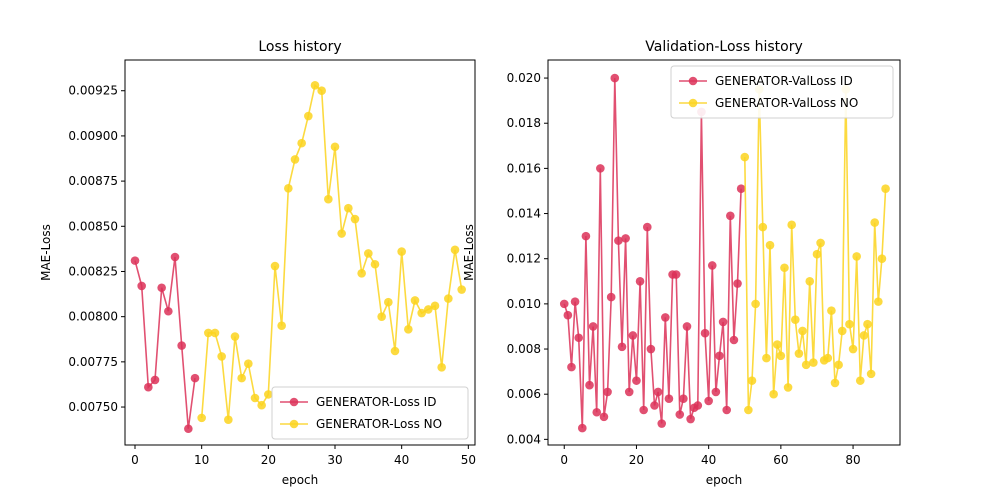  Describe the element at coordinates (93, 91) in the screenshot. I see `y-tick-label: 0.00925` at that location.